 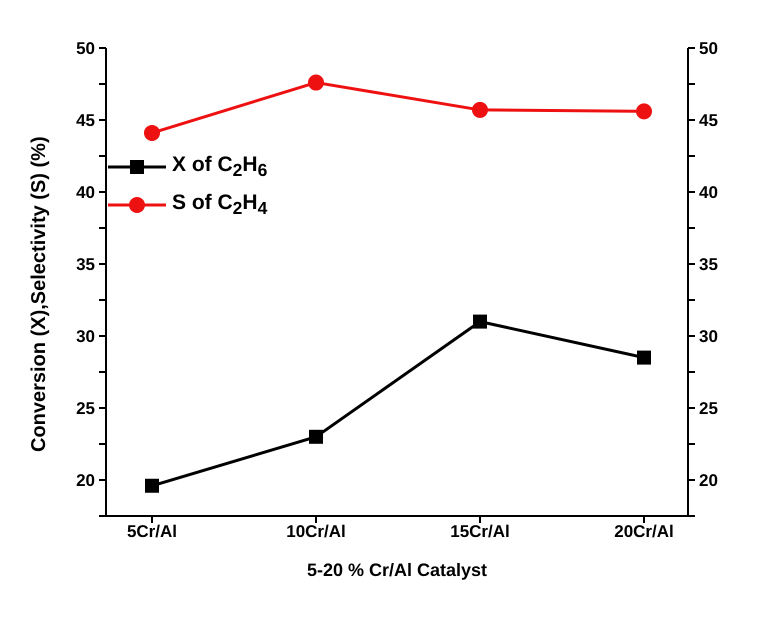 I want to click on x-axis-title: 5-20 % Cr/Al Catalyst, so click(x=397, y=570).